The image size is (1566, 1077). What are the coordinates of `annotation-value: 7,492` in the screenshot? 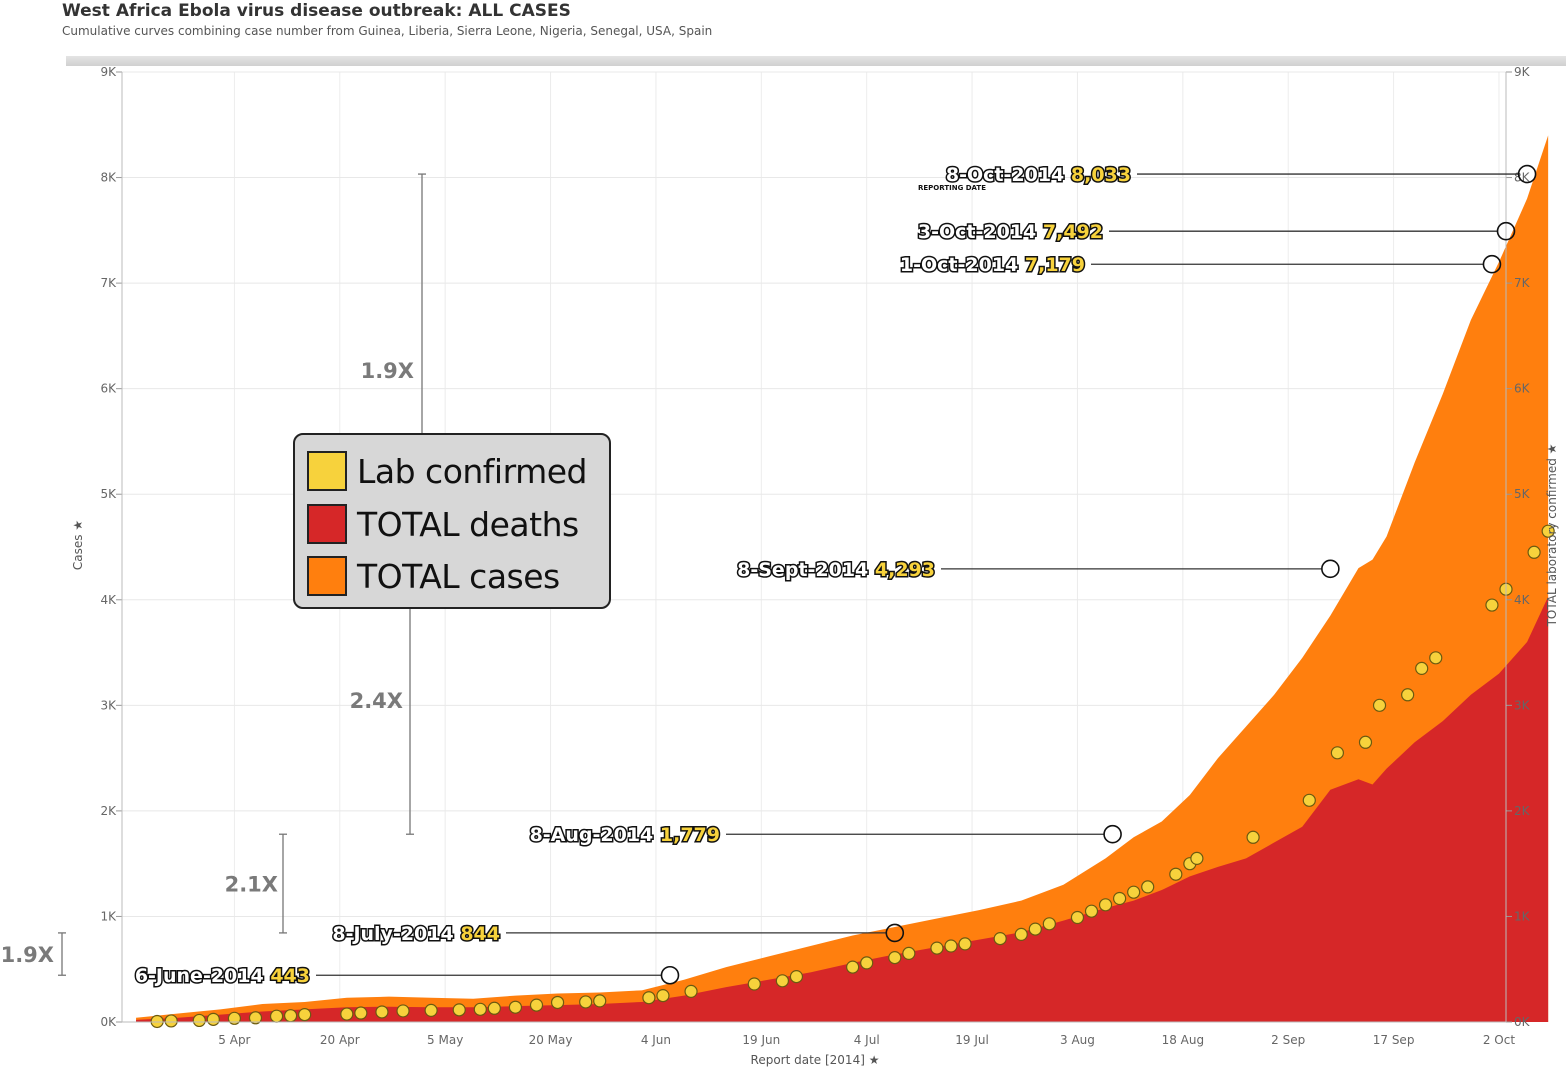 It's located at (1073, 232).